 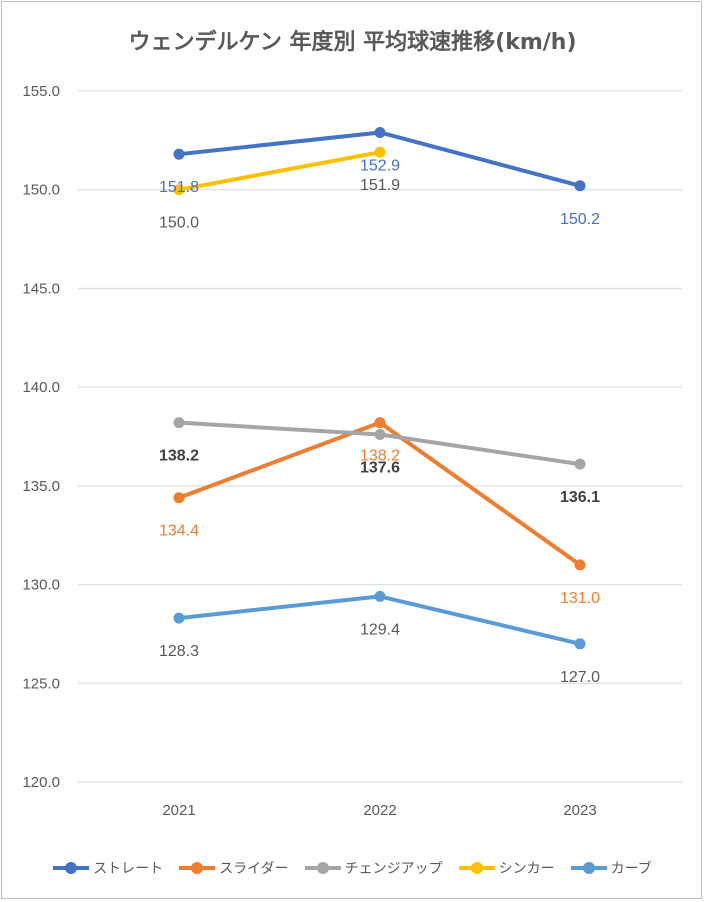 I want to click on y-tick-label: 130.0, so click(x=41, y=585).